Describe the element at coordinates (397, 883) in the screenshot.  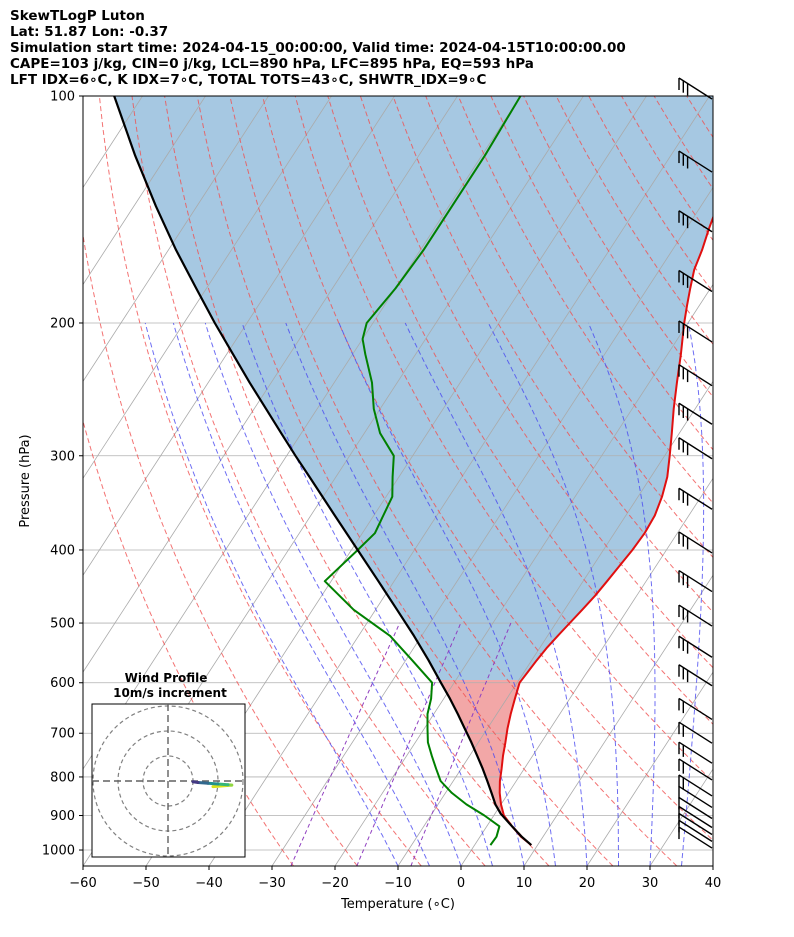
I see `x-tick-label: −10` at that location.